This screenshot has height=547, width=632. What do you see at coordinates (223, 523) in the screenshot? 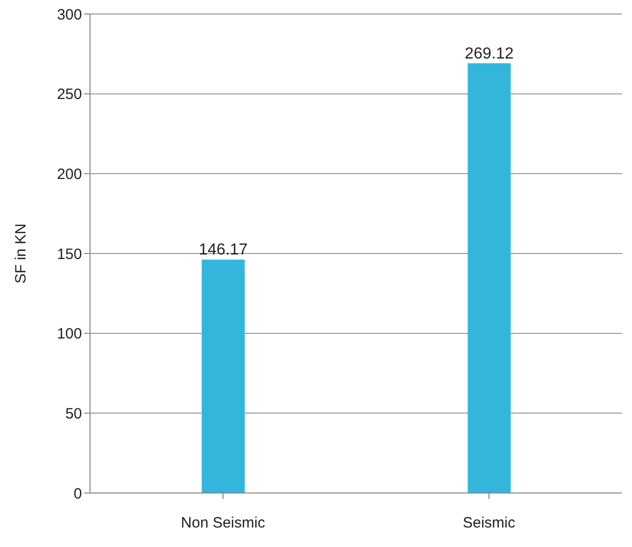
I see `x-tick-label: Non Seismic` at bounding box center [223, 523].